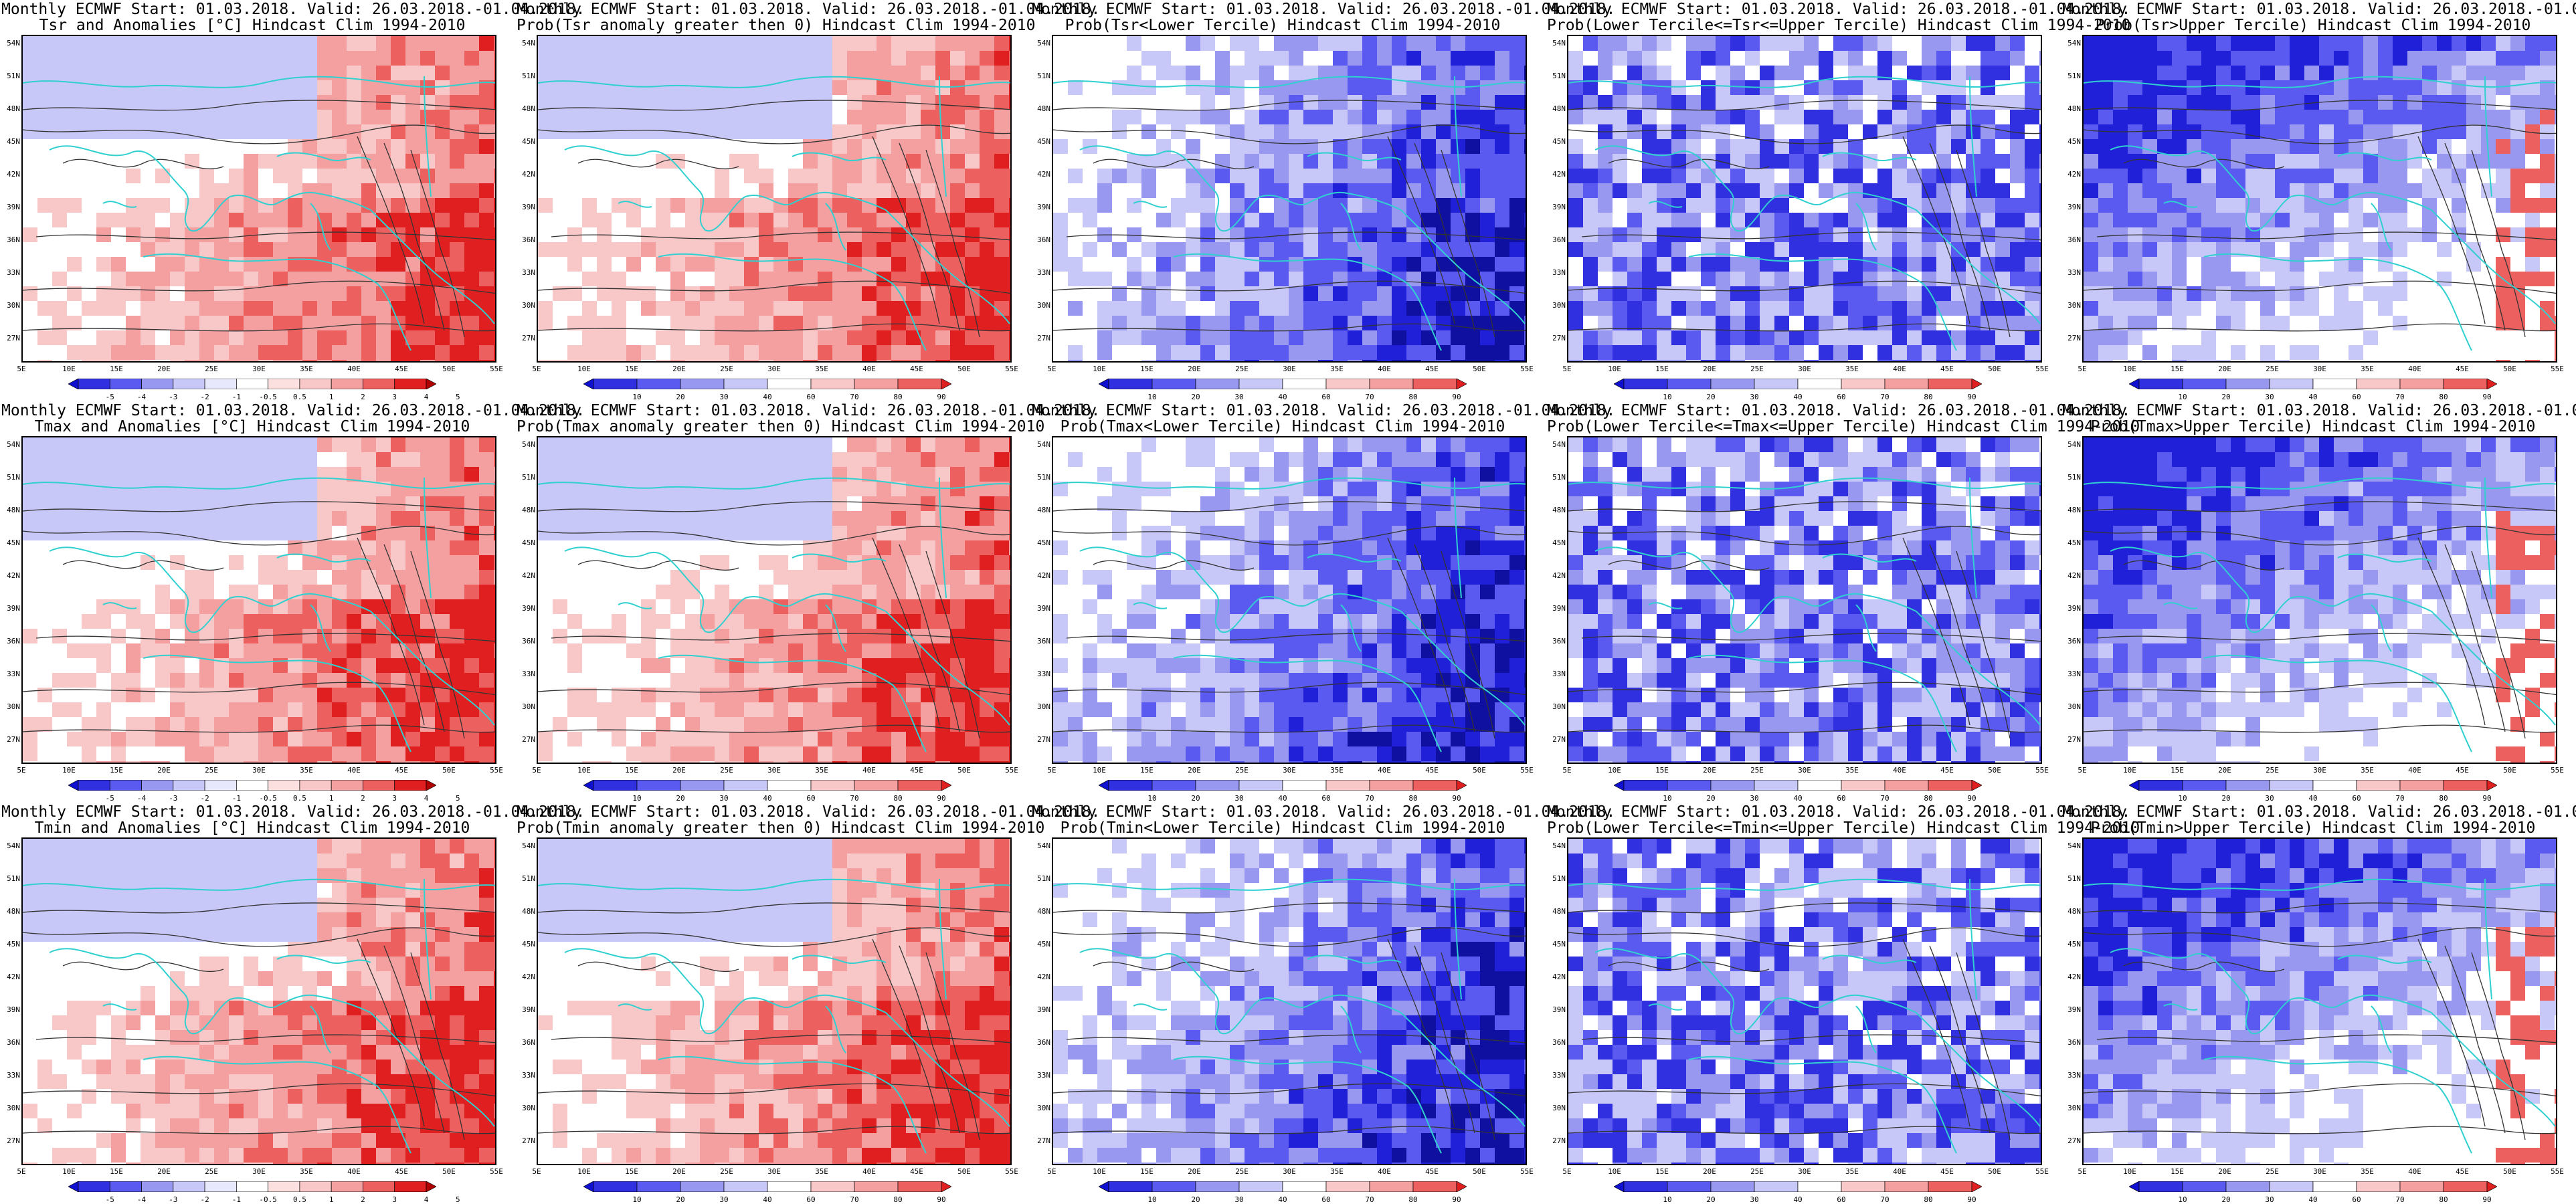 The image size is (2576, 1204). What do you see at coordinates (528, 272) in the screenshot?
I see `lat-tick-label: 33N` at bounding box center [528, 272].